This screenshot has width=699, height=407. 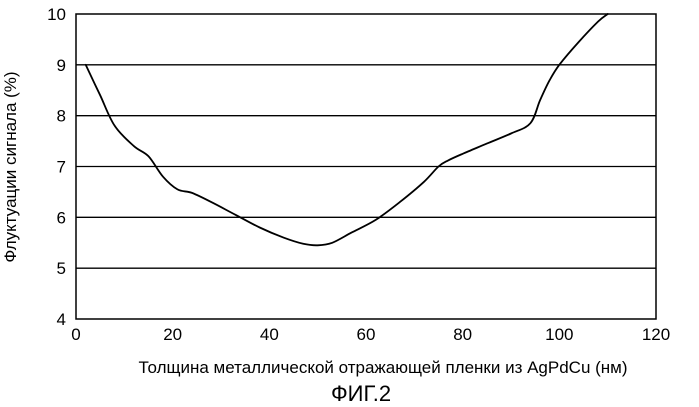 I want to click on y-tick-label: 10, so click(x=56, y=14).